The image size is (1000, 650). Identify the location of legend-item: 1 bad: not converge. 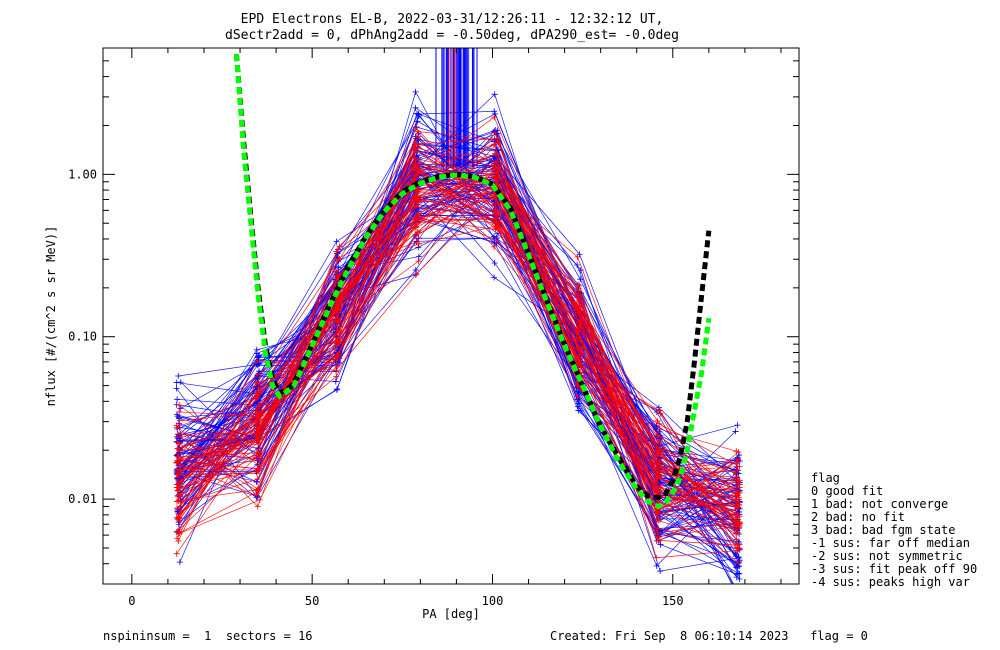
(879, 504).